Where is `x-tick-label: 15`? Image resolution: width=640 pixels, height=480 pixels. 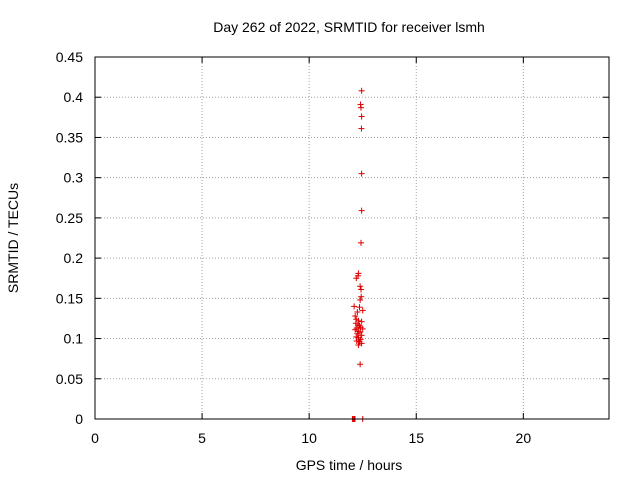 x-tick-label: 15 is located at coordinates (416, 438).